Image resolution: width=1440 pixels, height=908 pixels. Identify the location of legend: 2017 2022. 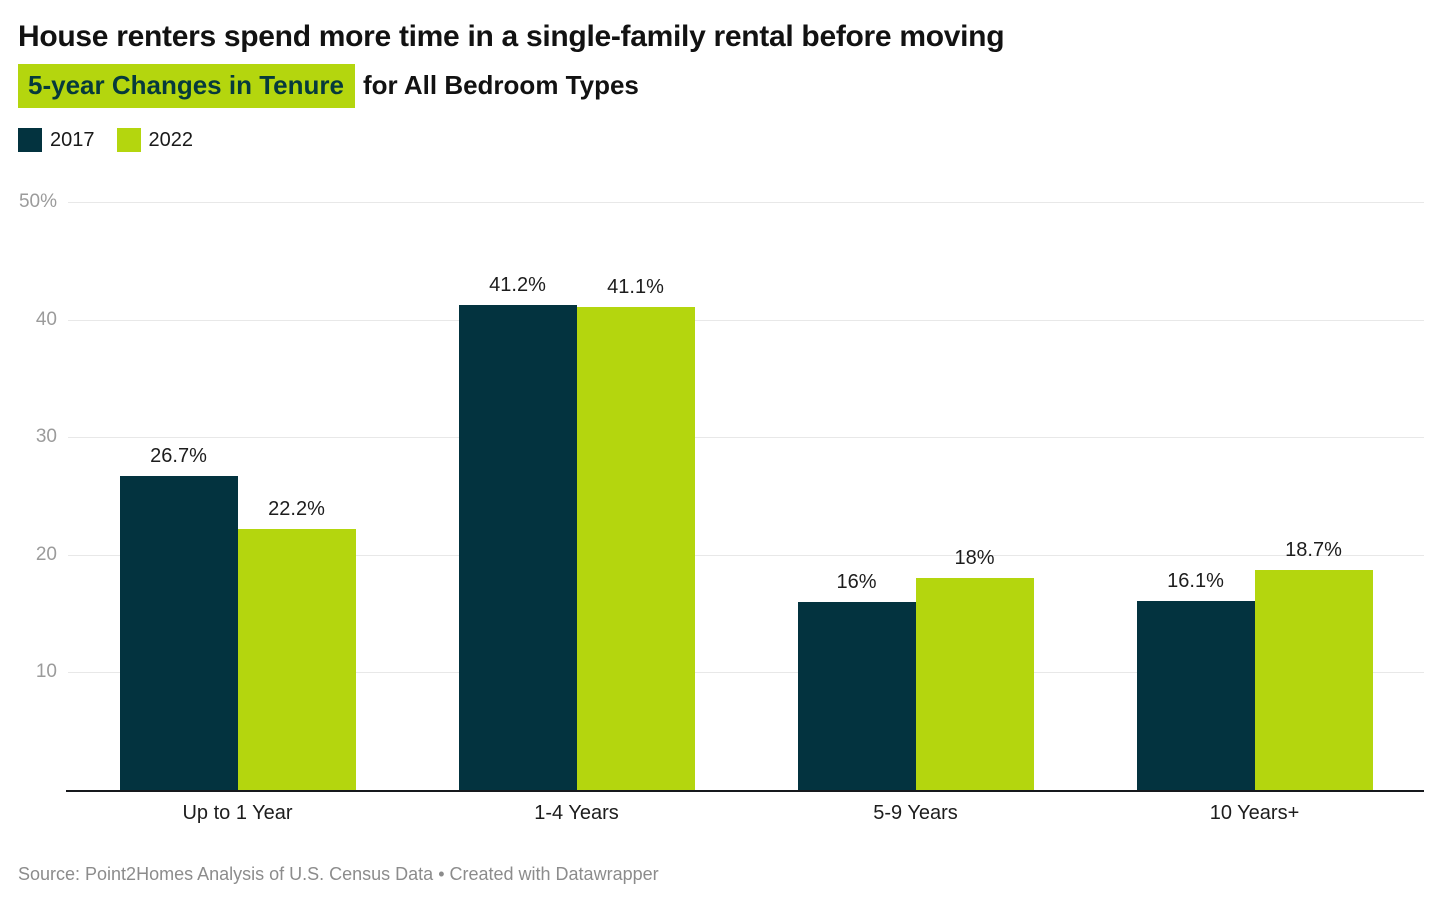
(105, 140).